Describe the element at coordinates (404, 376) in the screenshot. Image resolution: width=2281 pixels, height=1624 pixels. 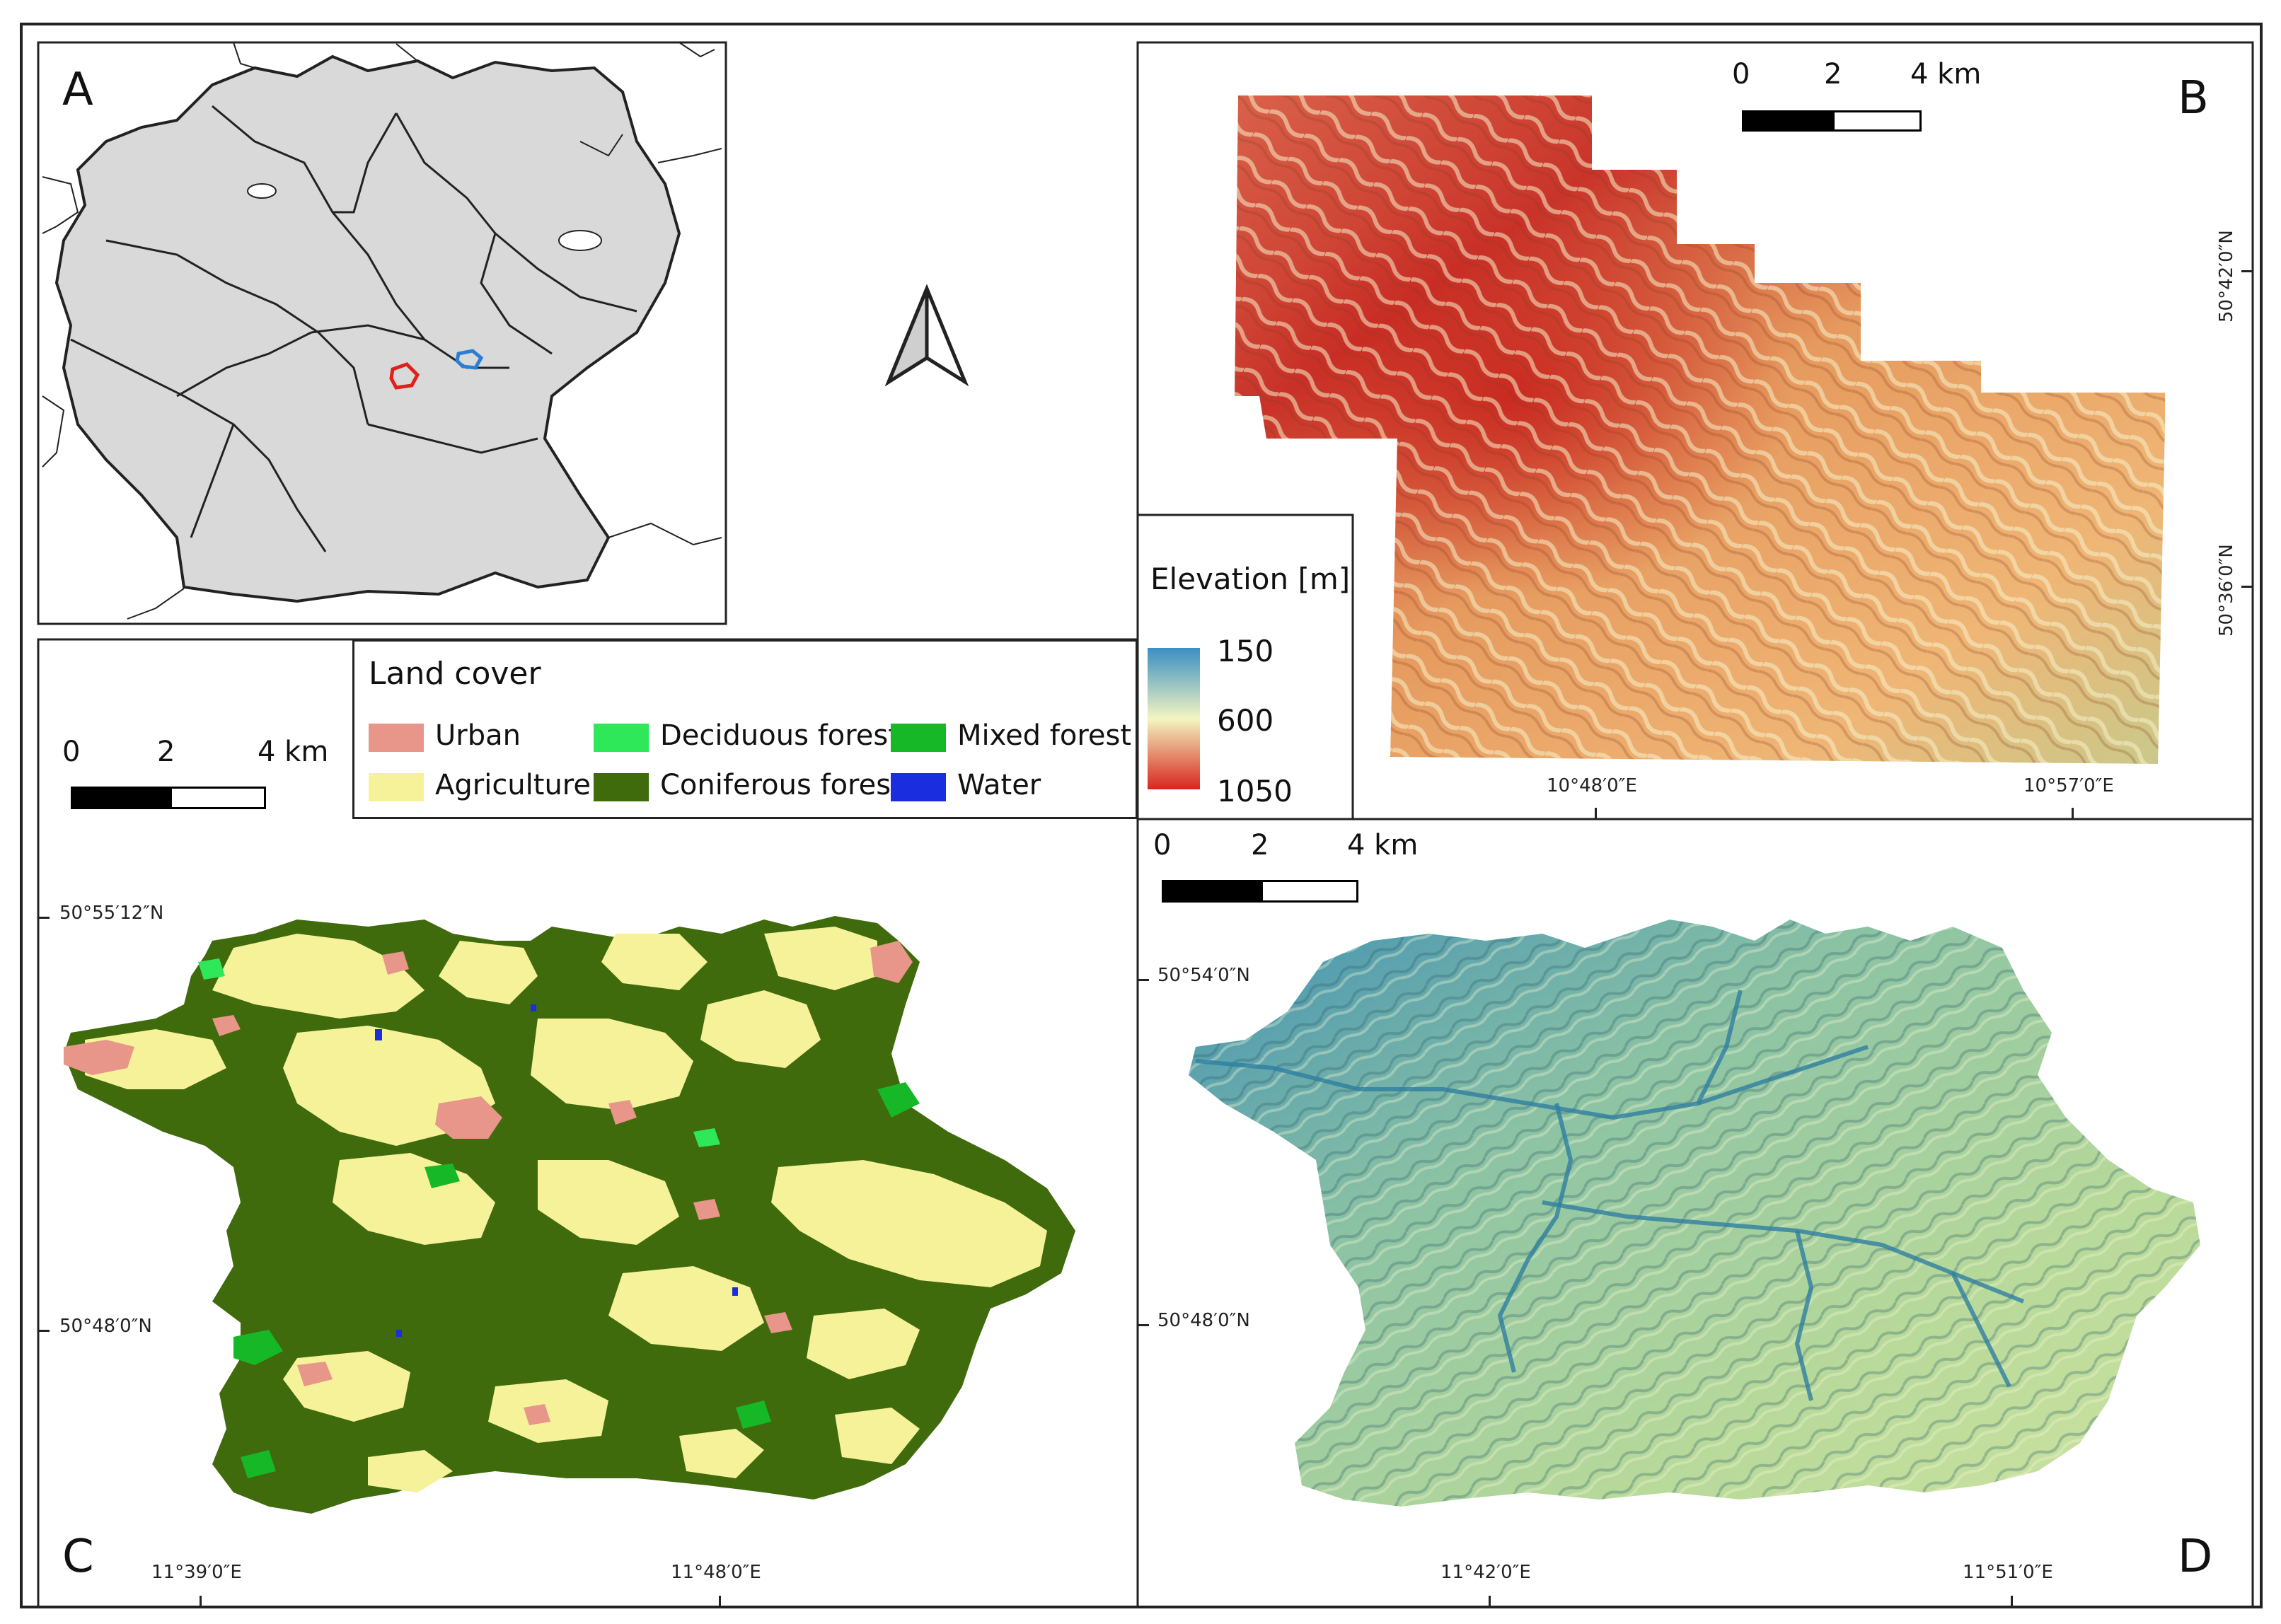
I see `study-area-red` at that location.